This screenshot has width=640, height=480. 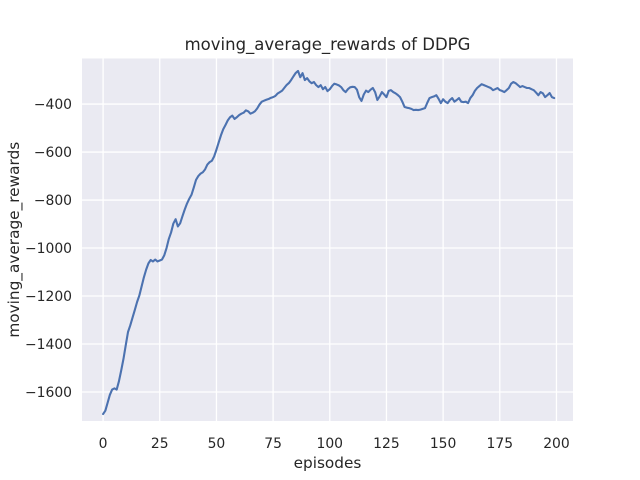 I want to click on x-tick-label: 125, so click(x=386, y=444).